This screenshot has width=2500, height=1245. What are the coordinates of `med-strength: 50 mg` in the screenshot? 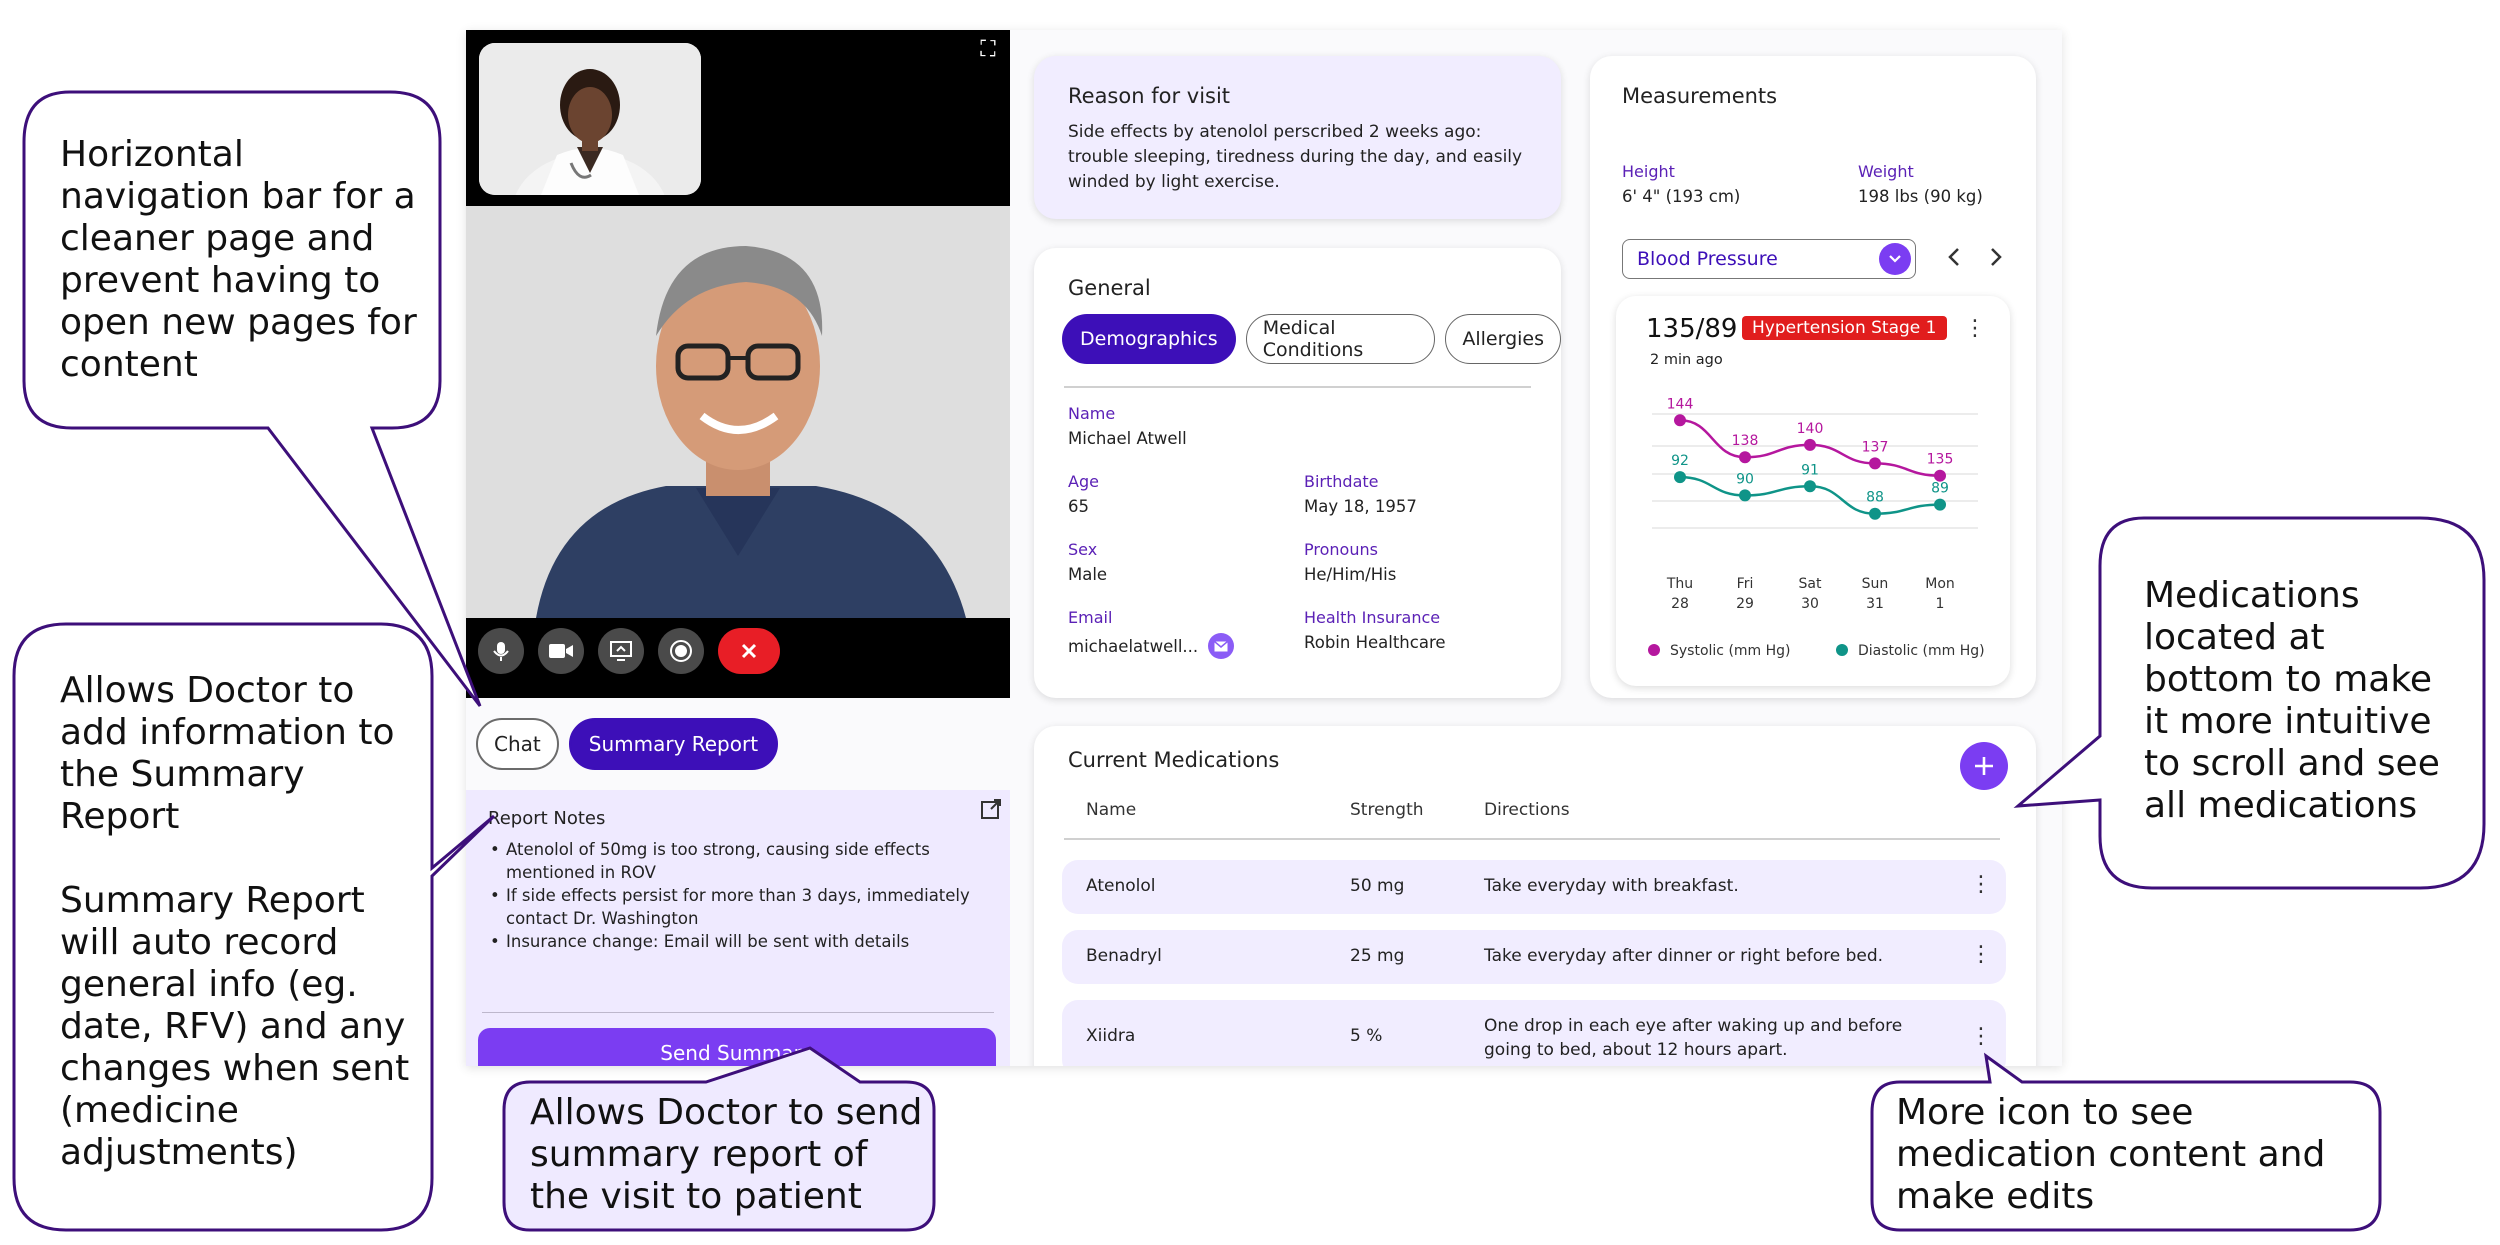 It's located at (1377, 886).